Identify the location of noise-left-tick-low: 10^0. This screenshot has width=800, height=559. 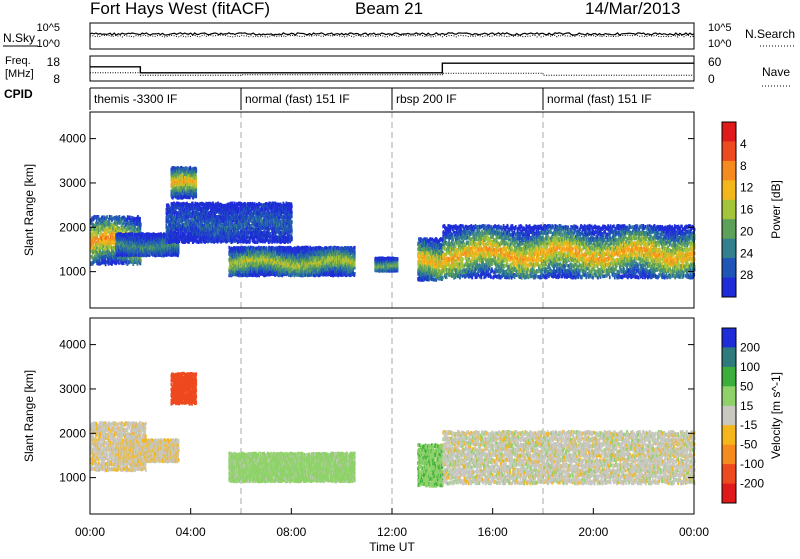
(48, 44).